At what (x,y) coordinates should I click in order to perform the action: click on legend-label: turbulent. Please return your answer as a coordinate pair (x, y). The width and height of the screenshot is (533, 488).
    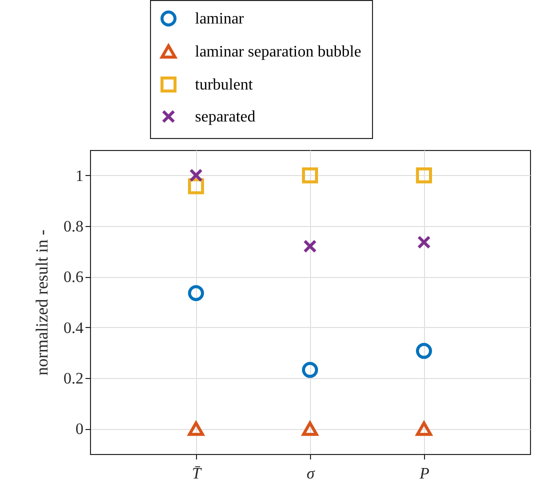
    Looking at the image, I should click on (224, 85).